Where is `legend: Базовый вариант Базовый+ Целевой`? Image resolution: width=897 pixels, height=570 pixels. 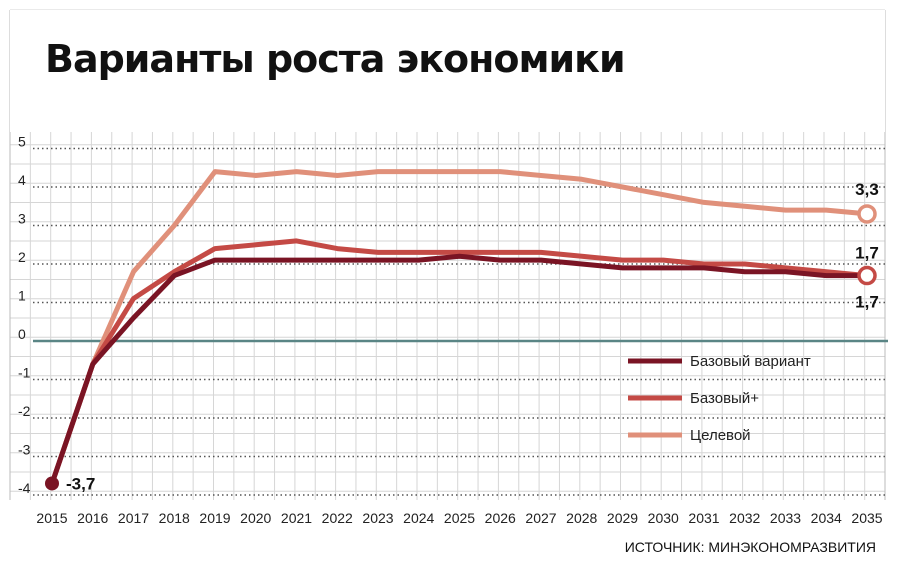
legend: Базовый вариант Базовый+ Целевой is located at coordinates (719, 398).